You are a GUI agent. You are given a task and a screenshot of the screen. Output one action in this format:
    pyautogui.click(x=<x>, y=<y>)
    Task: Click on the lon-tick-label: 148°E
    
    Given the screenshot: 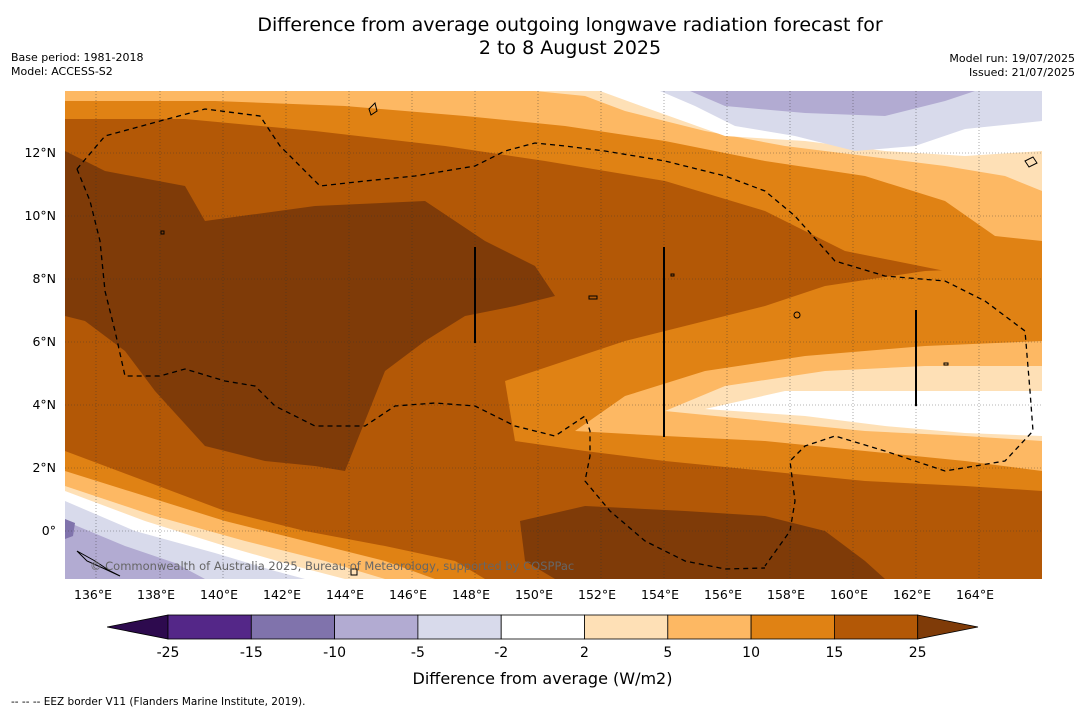 What is the action you would take?
    pyautogui.click(x=471, y=594)
    